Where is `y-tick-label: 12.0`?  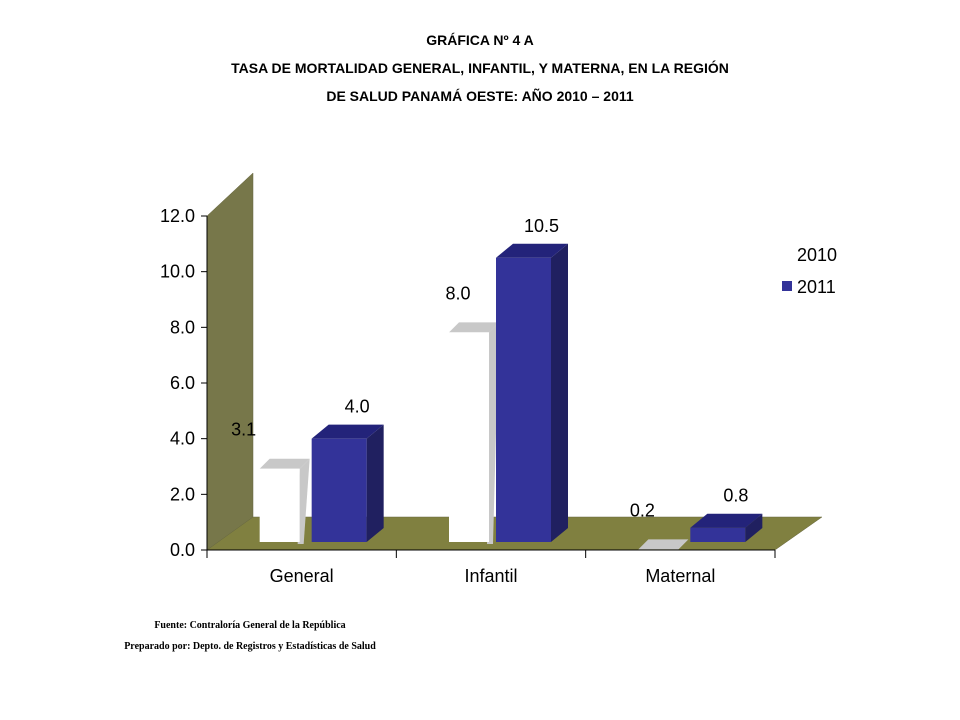
y-tick-label: 12.0 is located at coordinates (177, 216).